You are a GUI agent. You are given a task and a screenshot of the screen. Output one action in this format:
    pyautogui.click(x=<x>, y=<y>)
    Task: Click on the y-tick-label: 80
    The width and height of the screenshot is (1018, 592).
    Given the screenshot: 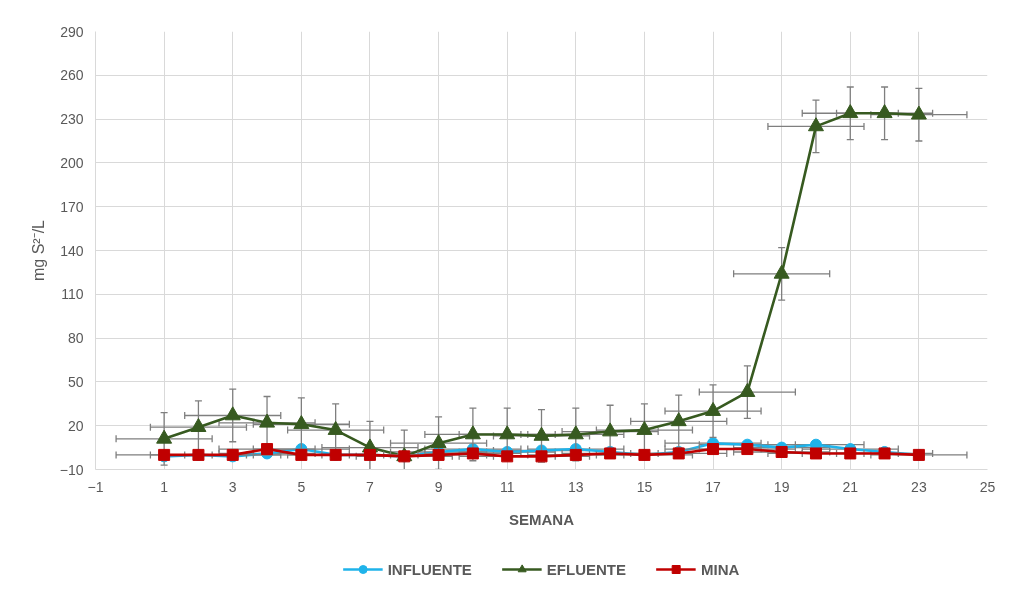 What is the action you would take?
    pyautogui.click(x=75, y=338)
    